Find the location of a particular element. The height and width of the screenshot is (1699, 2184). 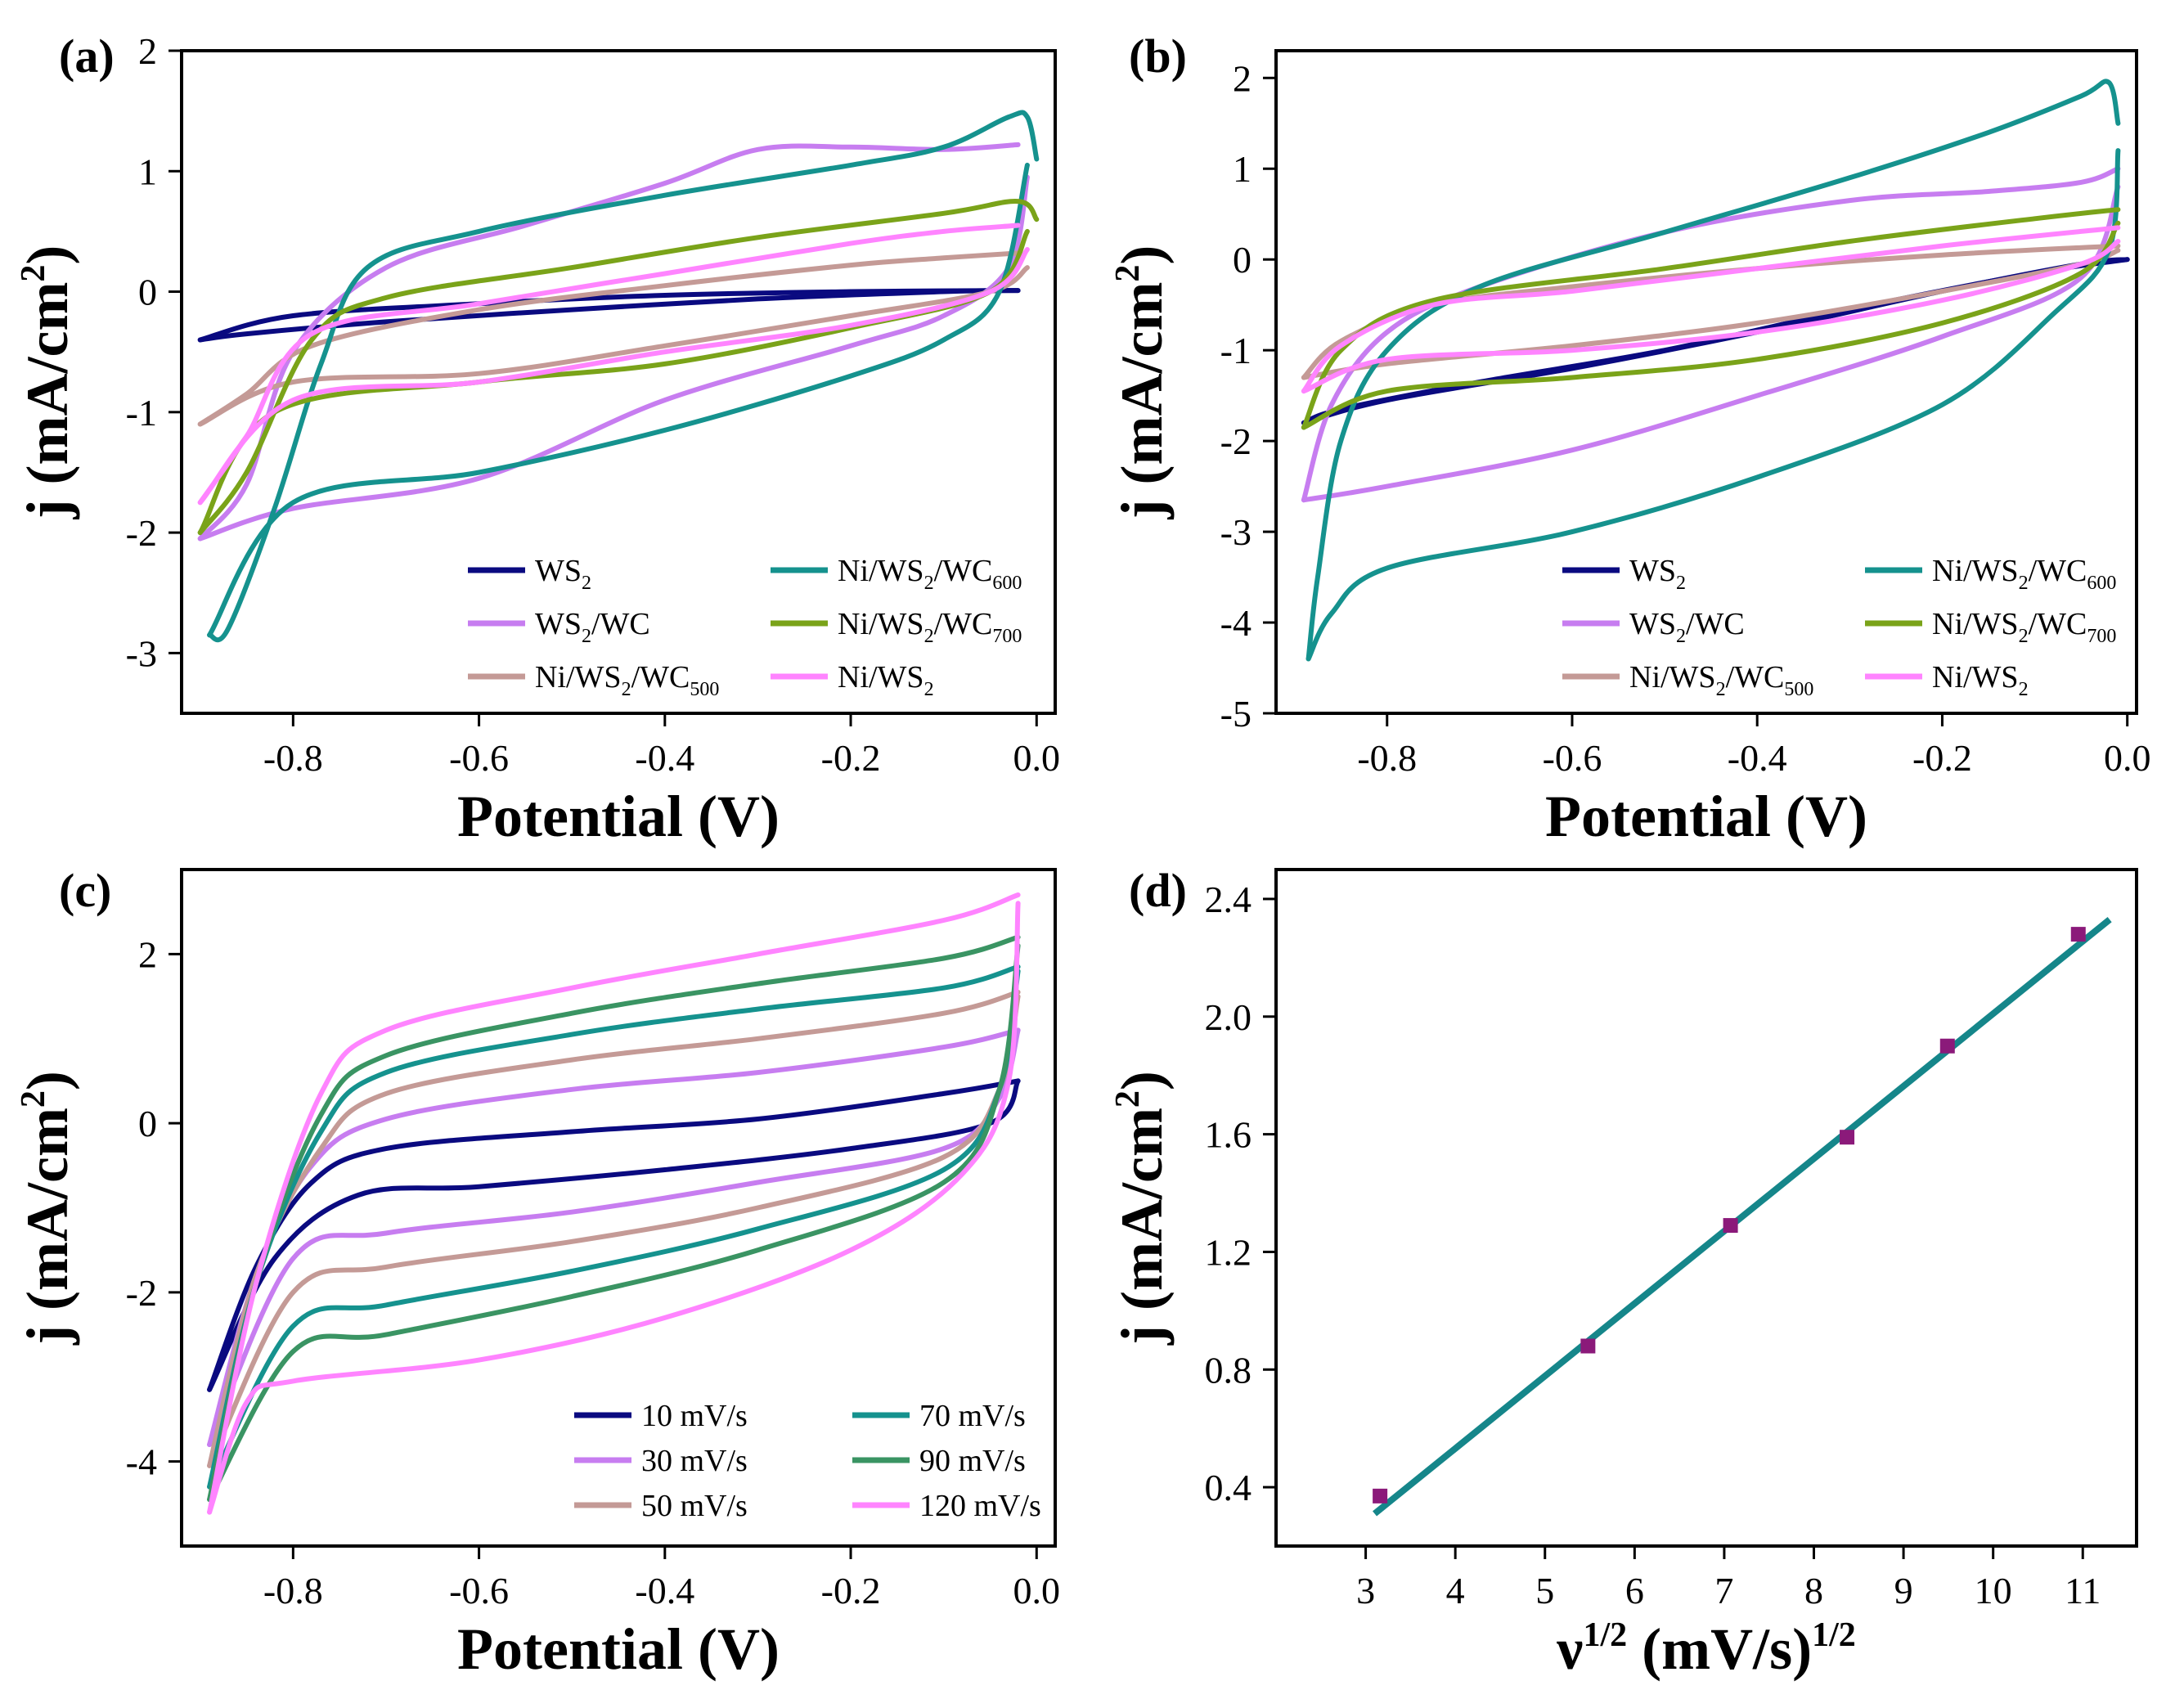

x-tick-label: -0.4 is located at coordinates (1757, 758).